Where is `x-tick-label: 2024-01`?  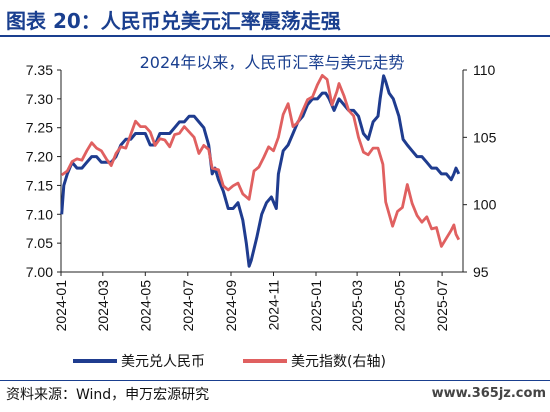
x-tick-label: 2024-01 is located at coordinates (61, 306).